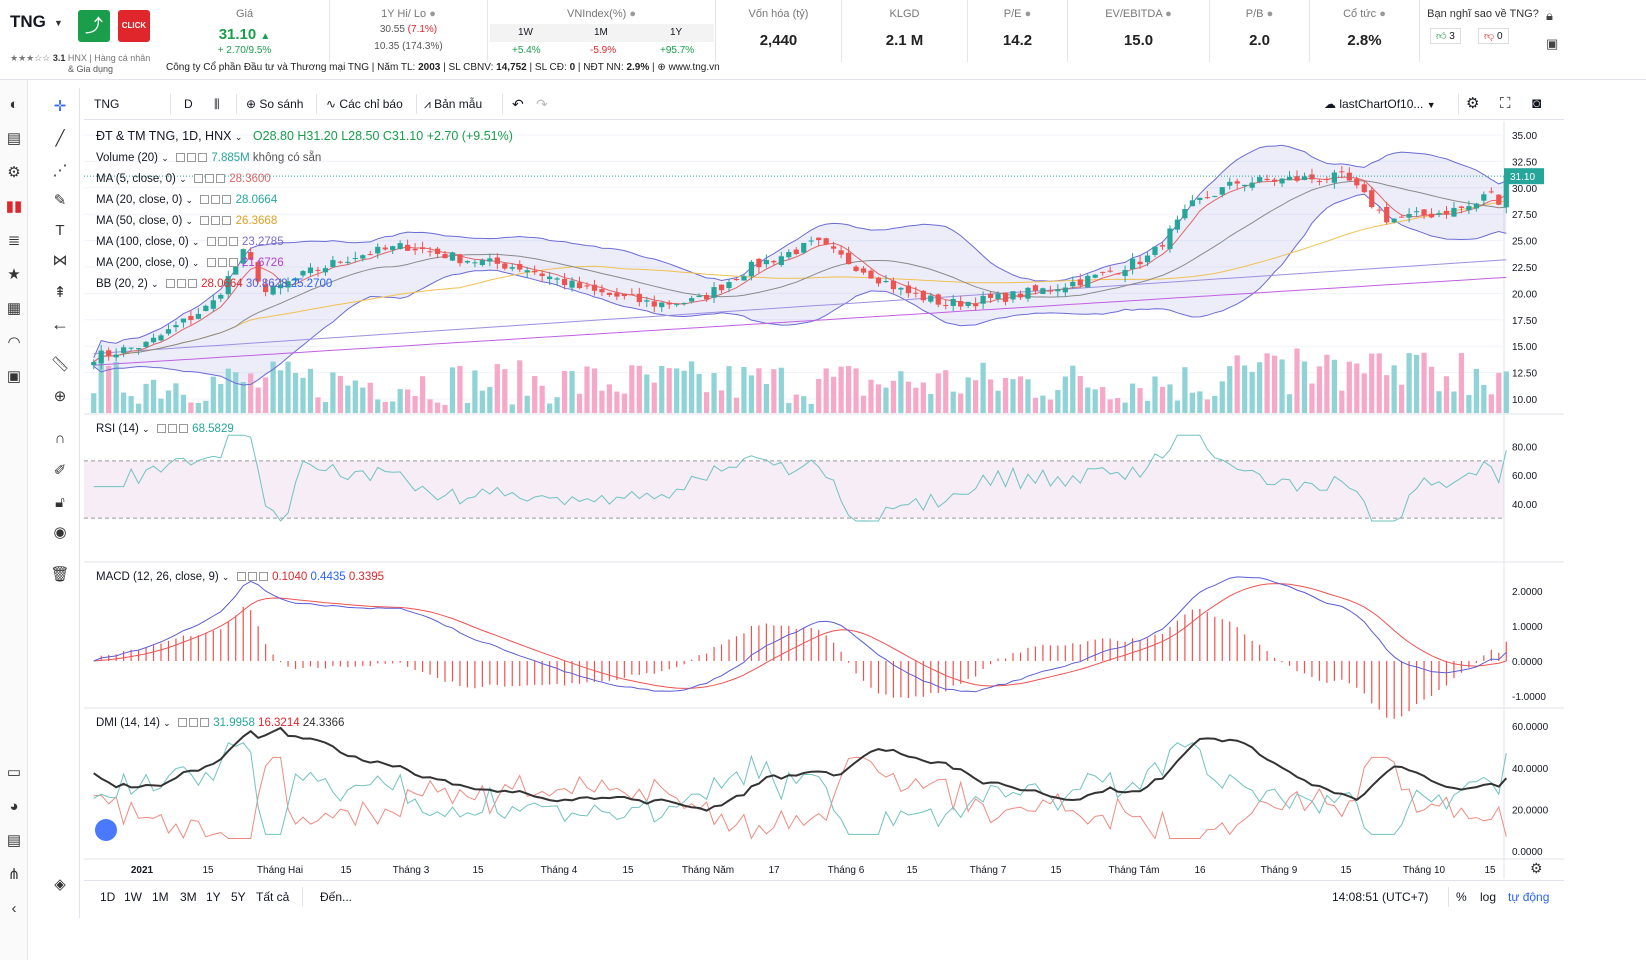 The width and height of the screenshot is (1646, 960). I want to click on redo-icon: ↷, so click(542, 104).